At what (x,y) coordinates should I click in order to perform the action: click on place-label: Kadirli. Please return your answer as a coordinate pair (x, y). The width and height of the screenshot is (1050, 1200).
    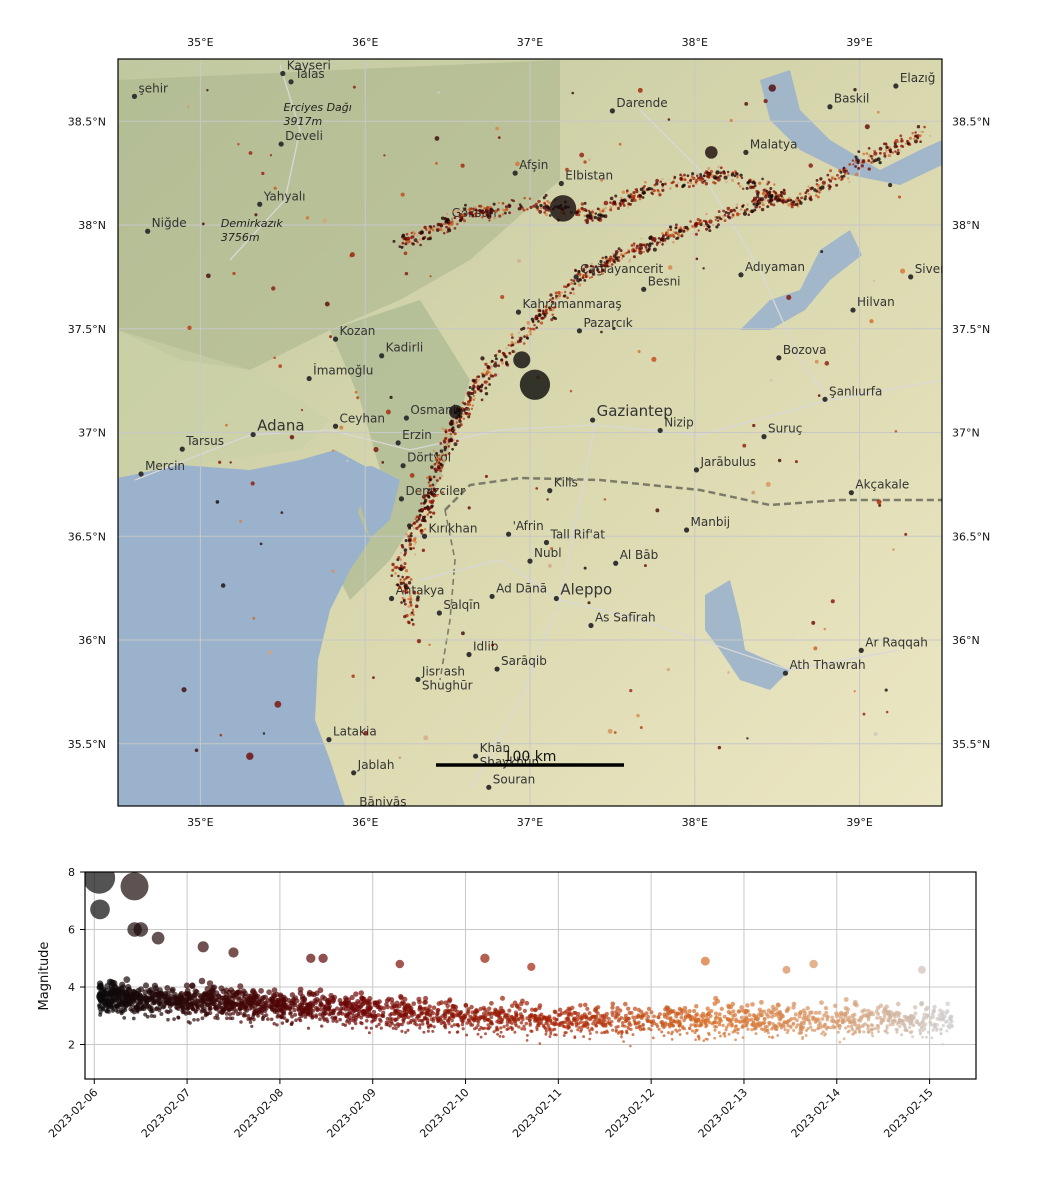
    Looking at the image, I should click on (405, 348).